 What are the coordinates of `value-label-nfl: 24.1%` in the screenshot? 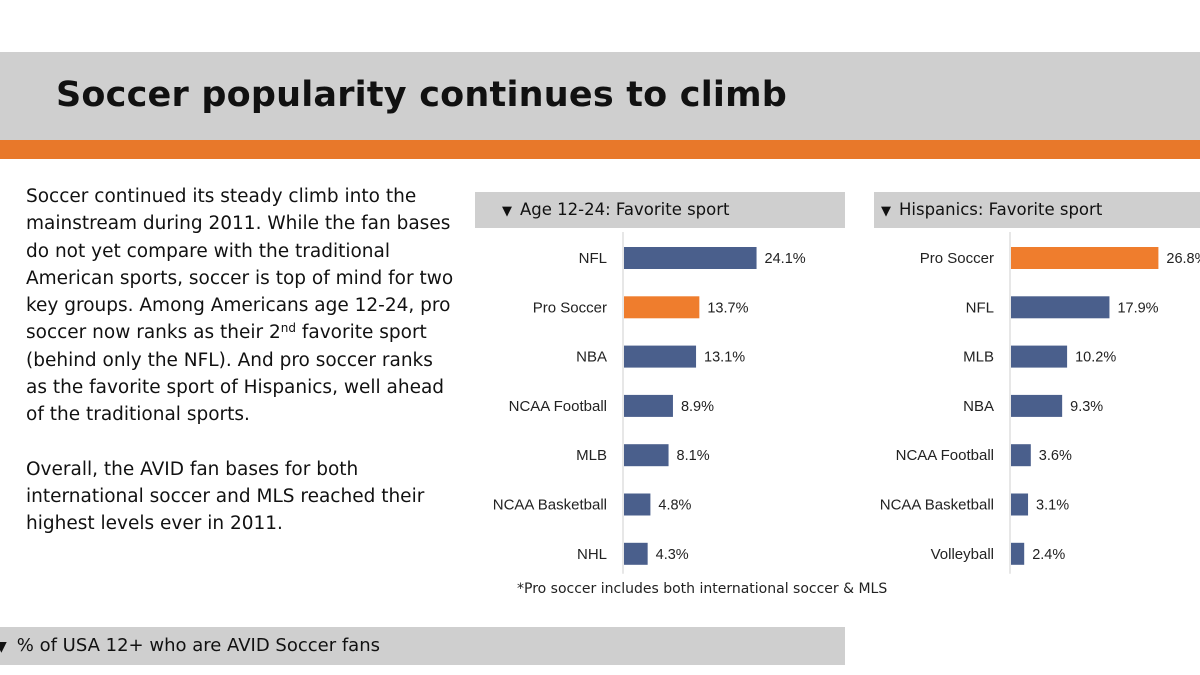 It's located at (785, 259).